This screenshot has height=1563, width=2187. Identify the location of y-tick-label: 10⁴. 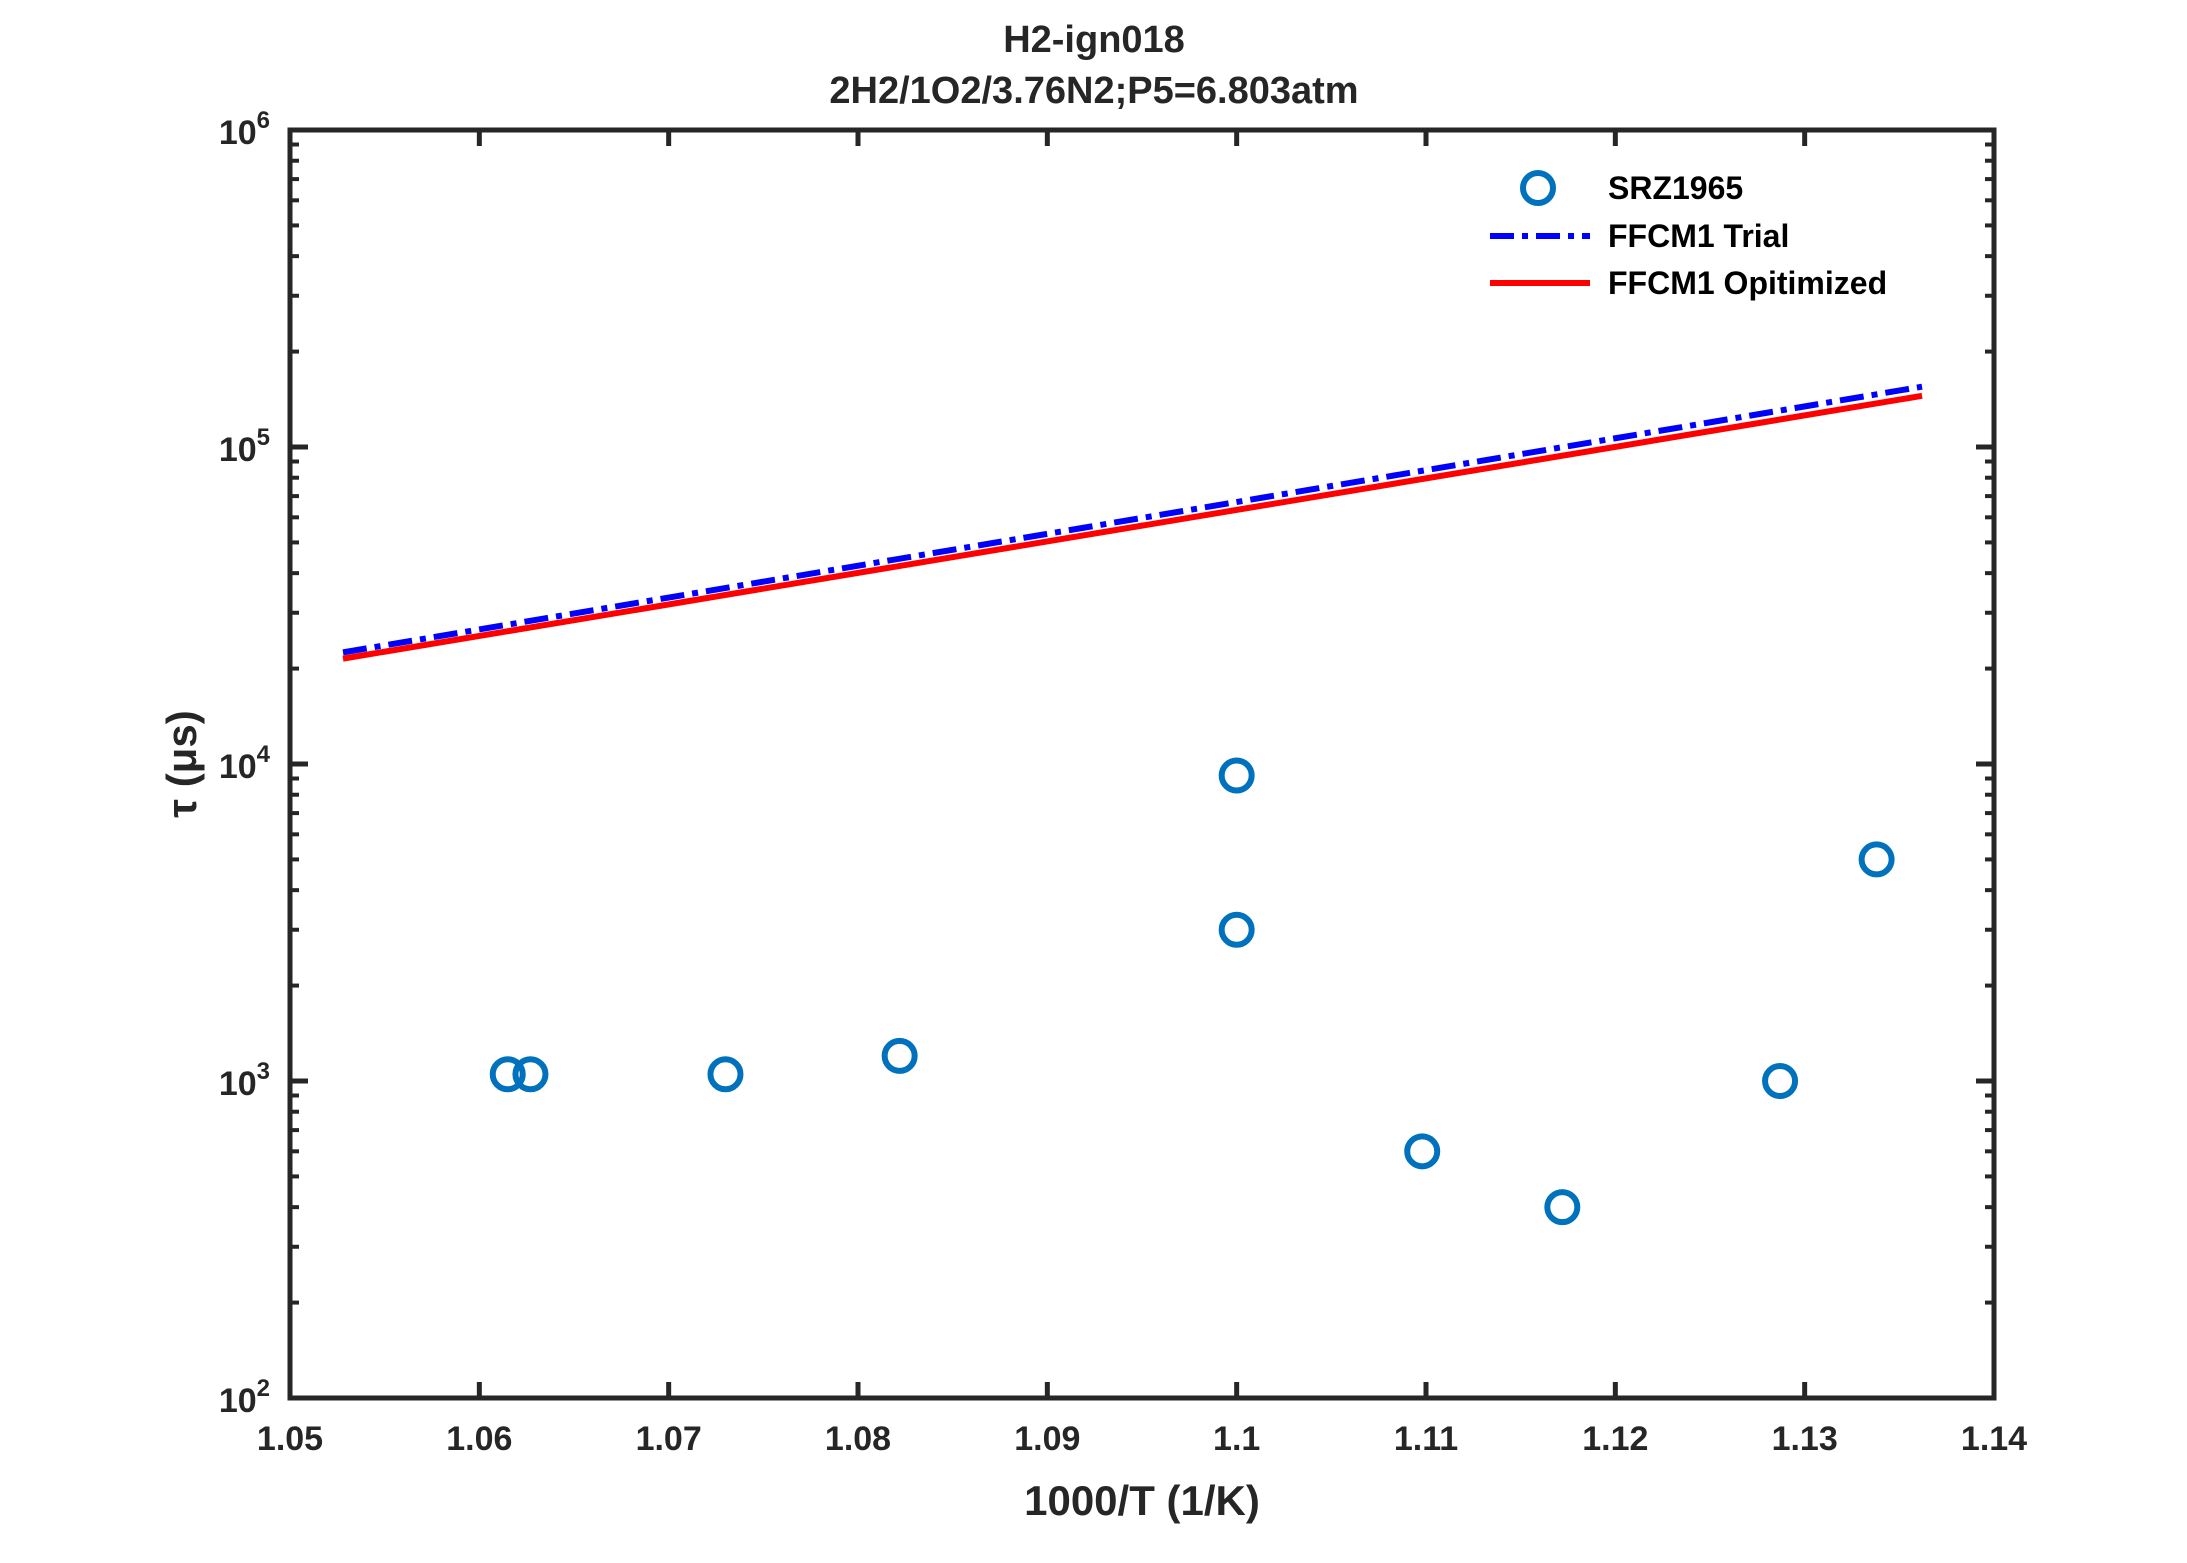
(245, 763).